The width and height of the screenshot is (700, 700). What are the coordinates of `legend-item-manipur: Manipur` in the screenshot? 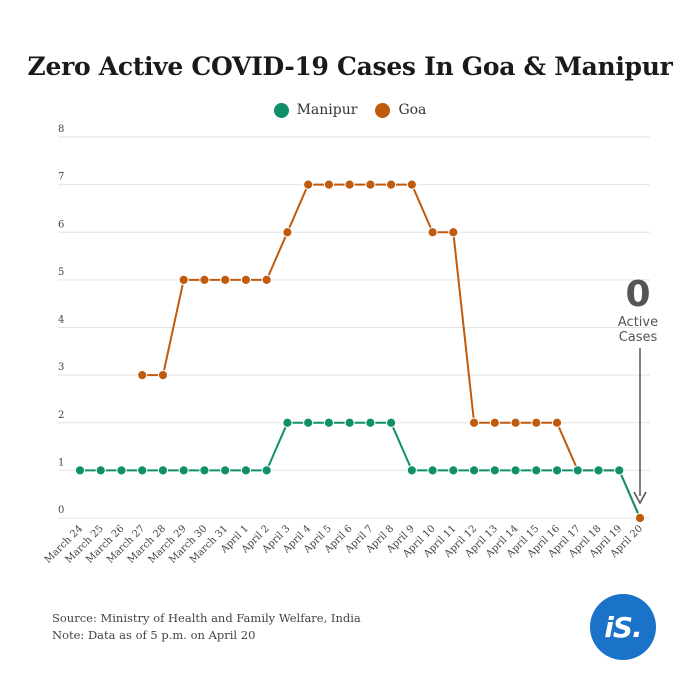 It's located at (315, 110).